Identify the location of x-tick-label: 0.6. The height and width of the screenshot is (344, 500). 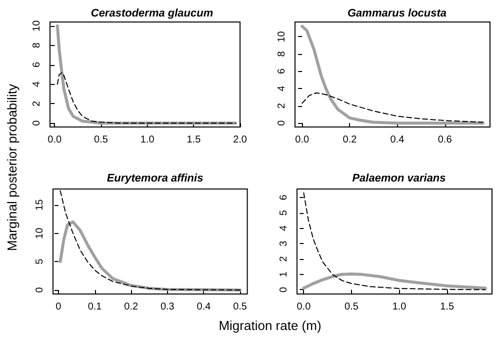
(445, 140).